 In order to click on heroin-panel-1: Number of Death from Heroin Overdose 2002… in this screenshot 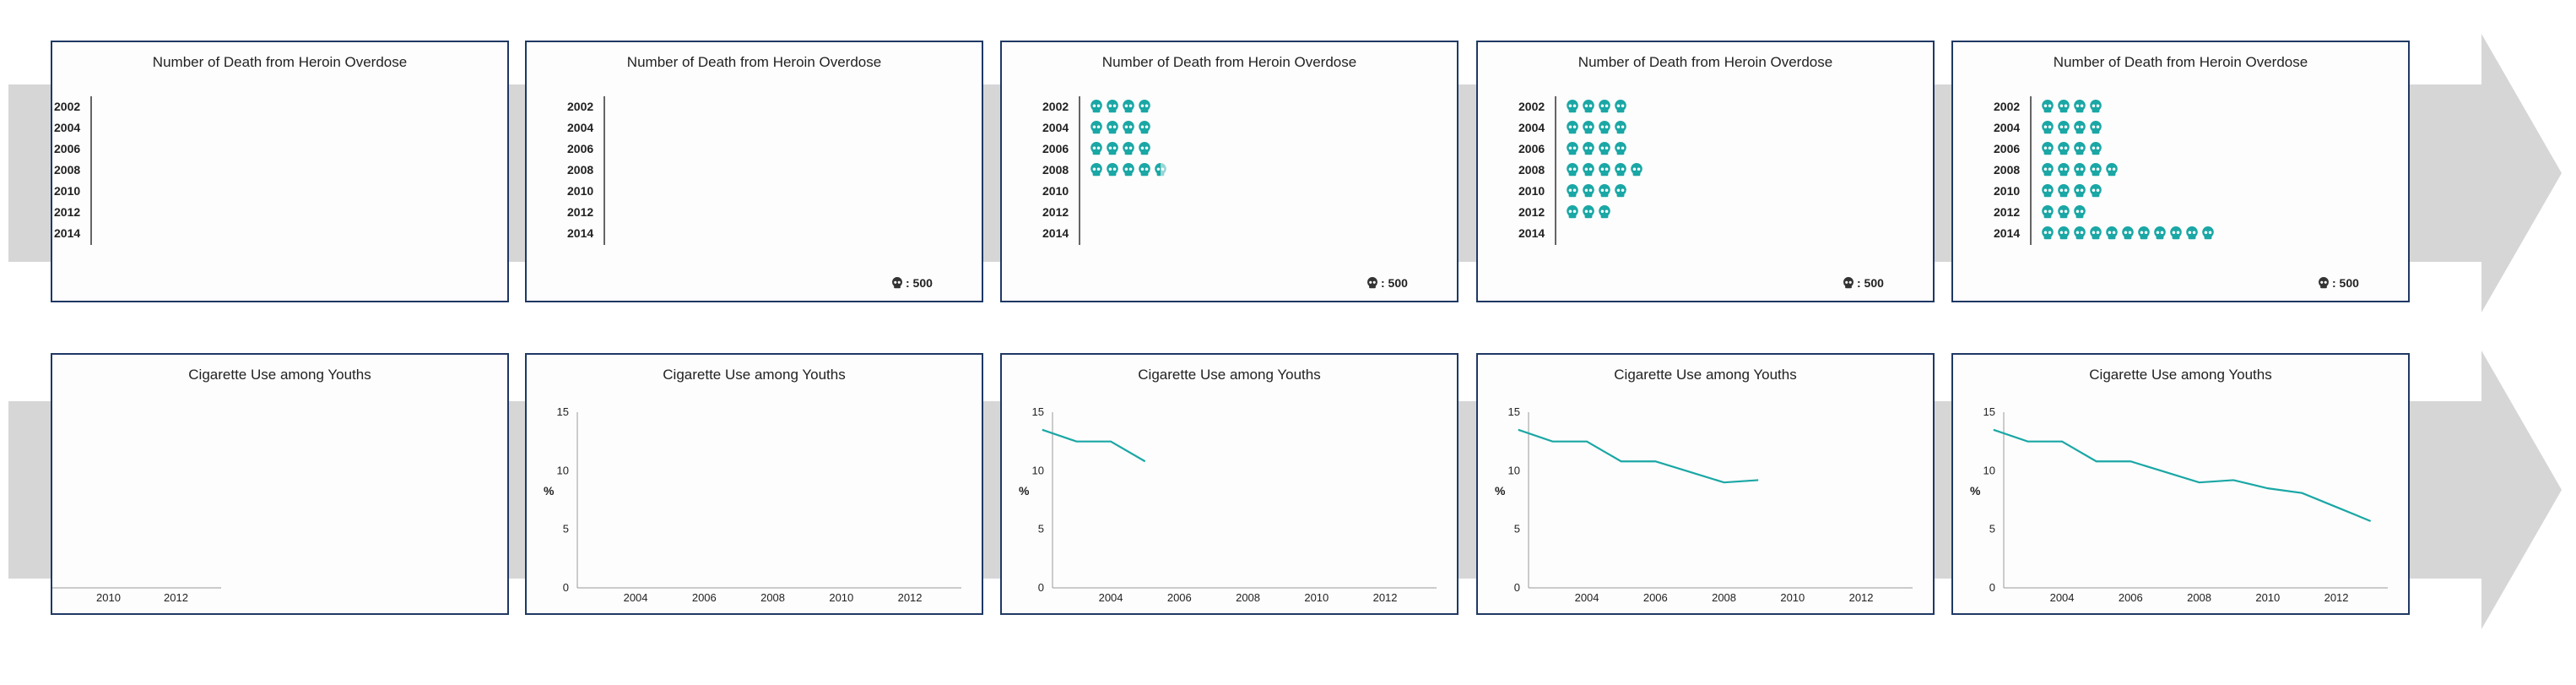, I will do `click(280, 171)`.